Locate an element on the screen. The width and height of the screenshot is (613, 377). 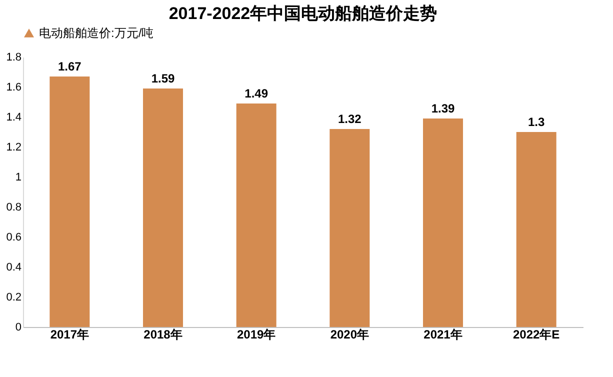
data-label: 1.3 is located at coordinates (536, 122).